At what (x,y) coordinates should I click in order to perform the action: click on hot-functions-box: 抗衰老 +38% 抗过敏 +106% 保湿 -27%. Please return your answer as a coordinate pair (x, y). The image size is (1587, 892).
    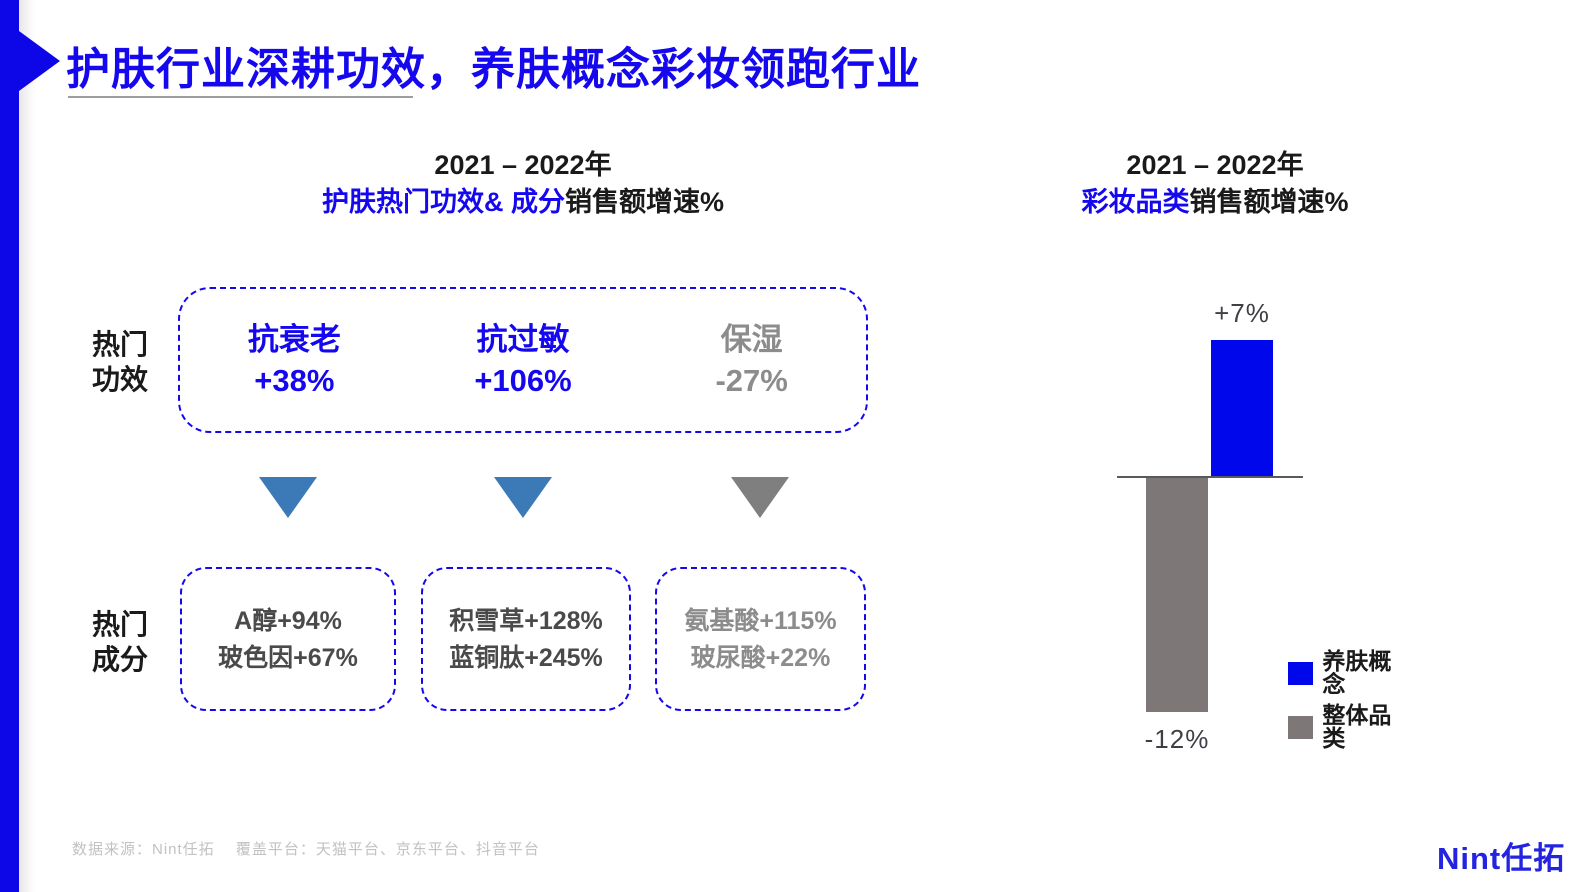
    Looking at the image, I should click on (523, 360).